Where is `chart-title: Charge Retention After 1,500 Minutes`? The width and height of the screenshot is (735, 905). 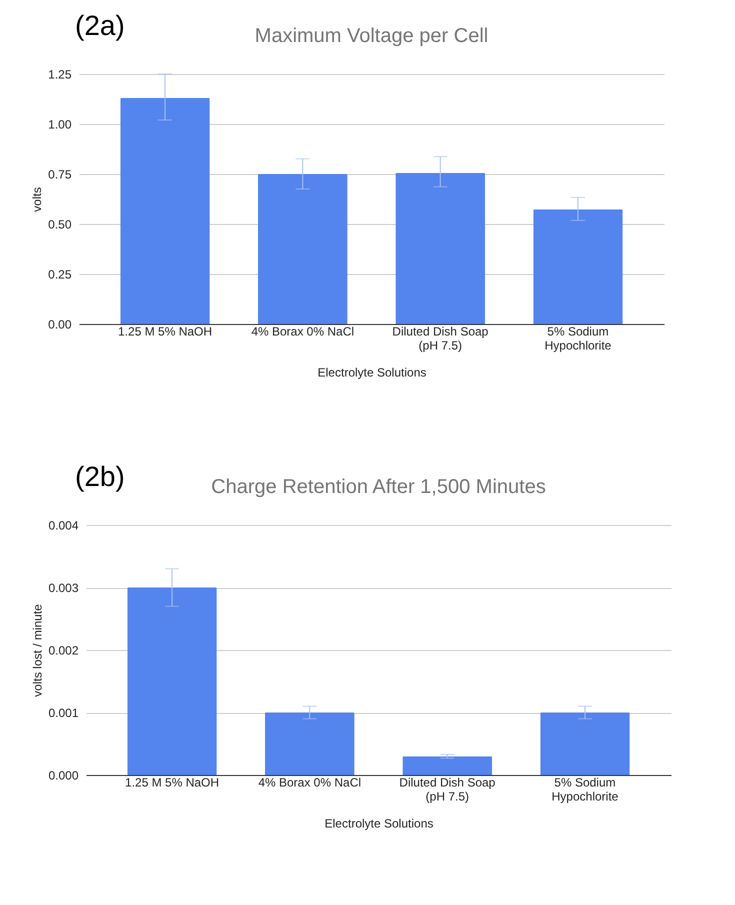
chart-title: Charge Retention After 1,500 Minutes is located at coordinates (378, 487).